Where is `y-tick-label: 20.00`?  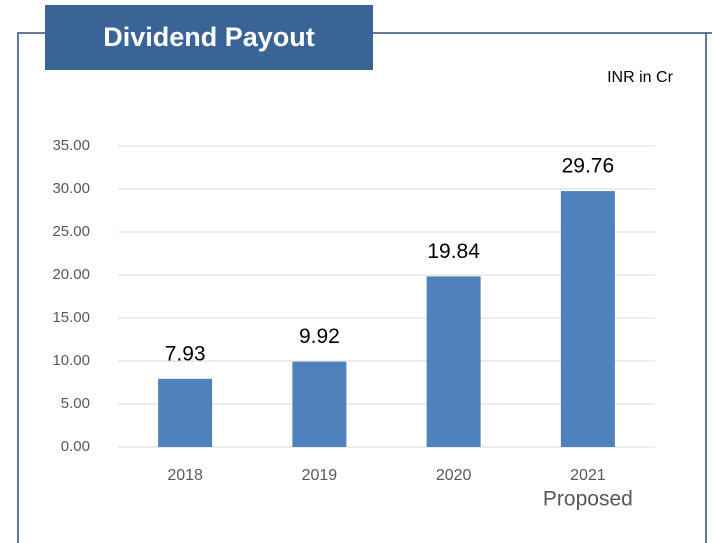
y-tick-label: 20.00 is located at coordinates (71, 274).